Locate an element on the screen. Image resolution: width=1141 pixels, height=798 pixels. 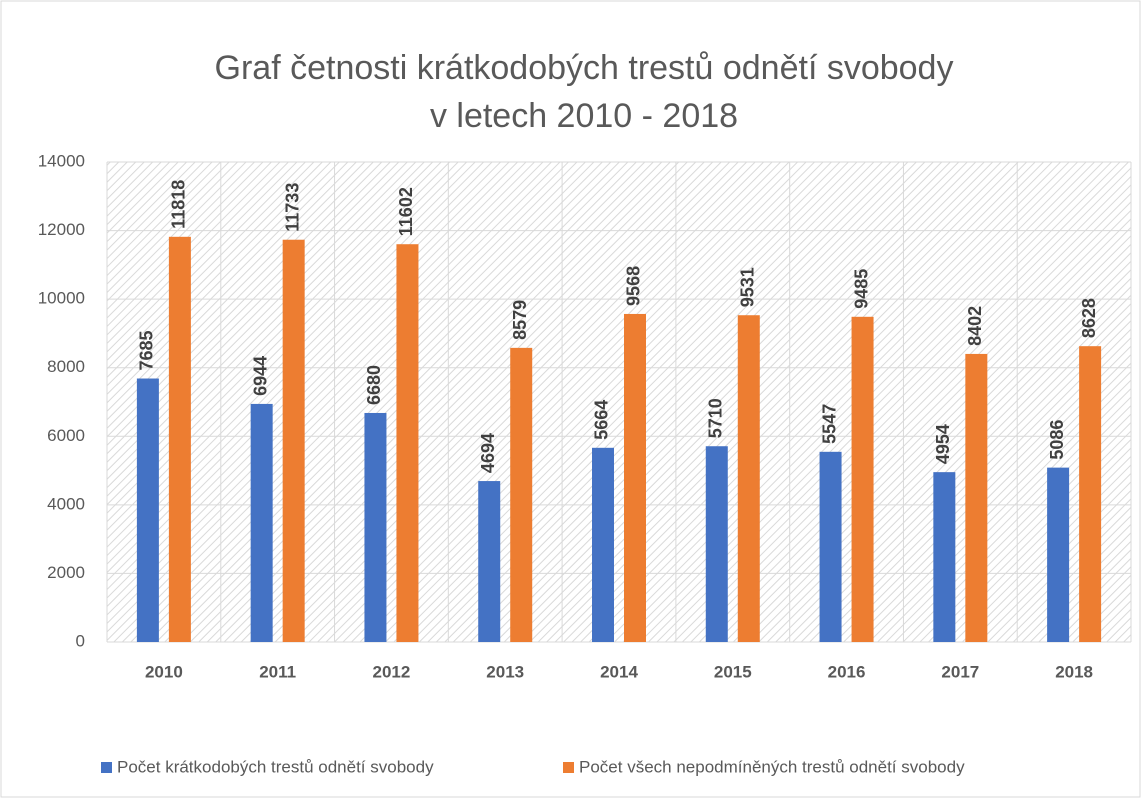
chart-title: v letech 2010 - 2018 is located at coordinates (584, 116).